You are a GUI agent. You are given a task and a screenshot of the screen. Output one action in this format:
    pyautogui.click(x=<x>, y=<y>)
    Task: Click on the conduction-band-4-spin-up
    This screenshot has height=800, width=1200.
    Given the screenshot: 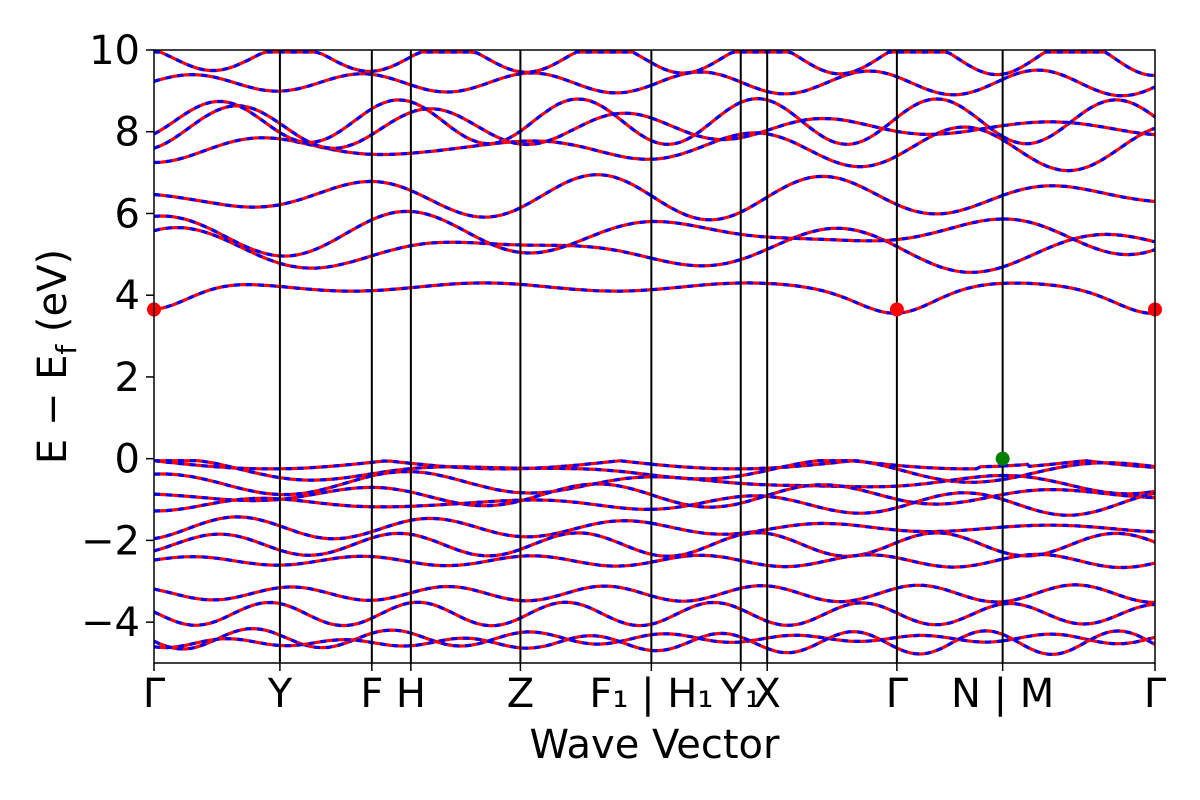 What is the action you would take?
    pyautogui.click(x=827, y=198)
    